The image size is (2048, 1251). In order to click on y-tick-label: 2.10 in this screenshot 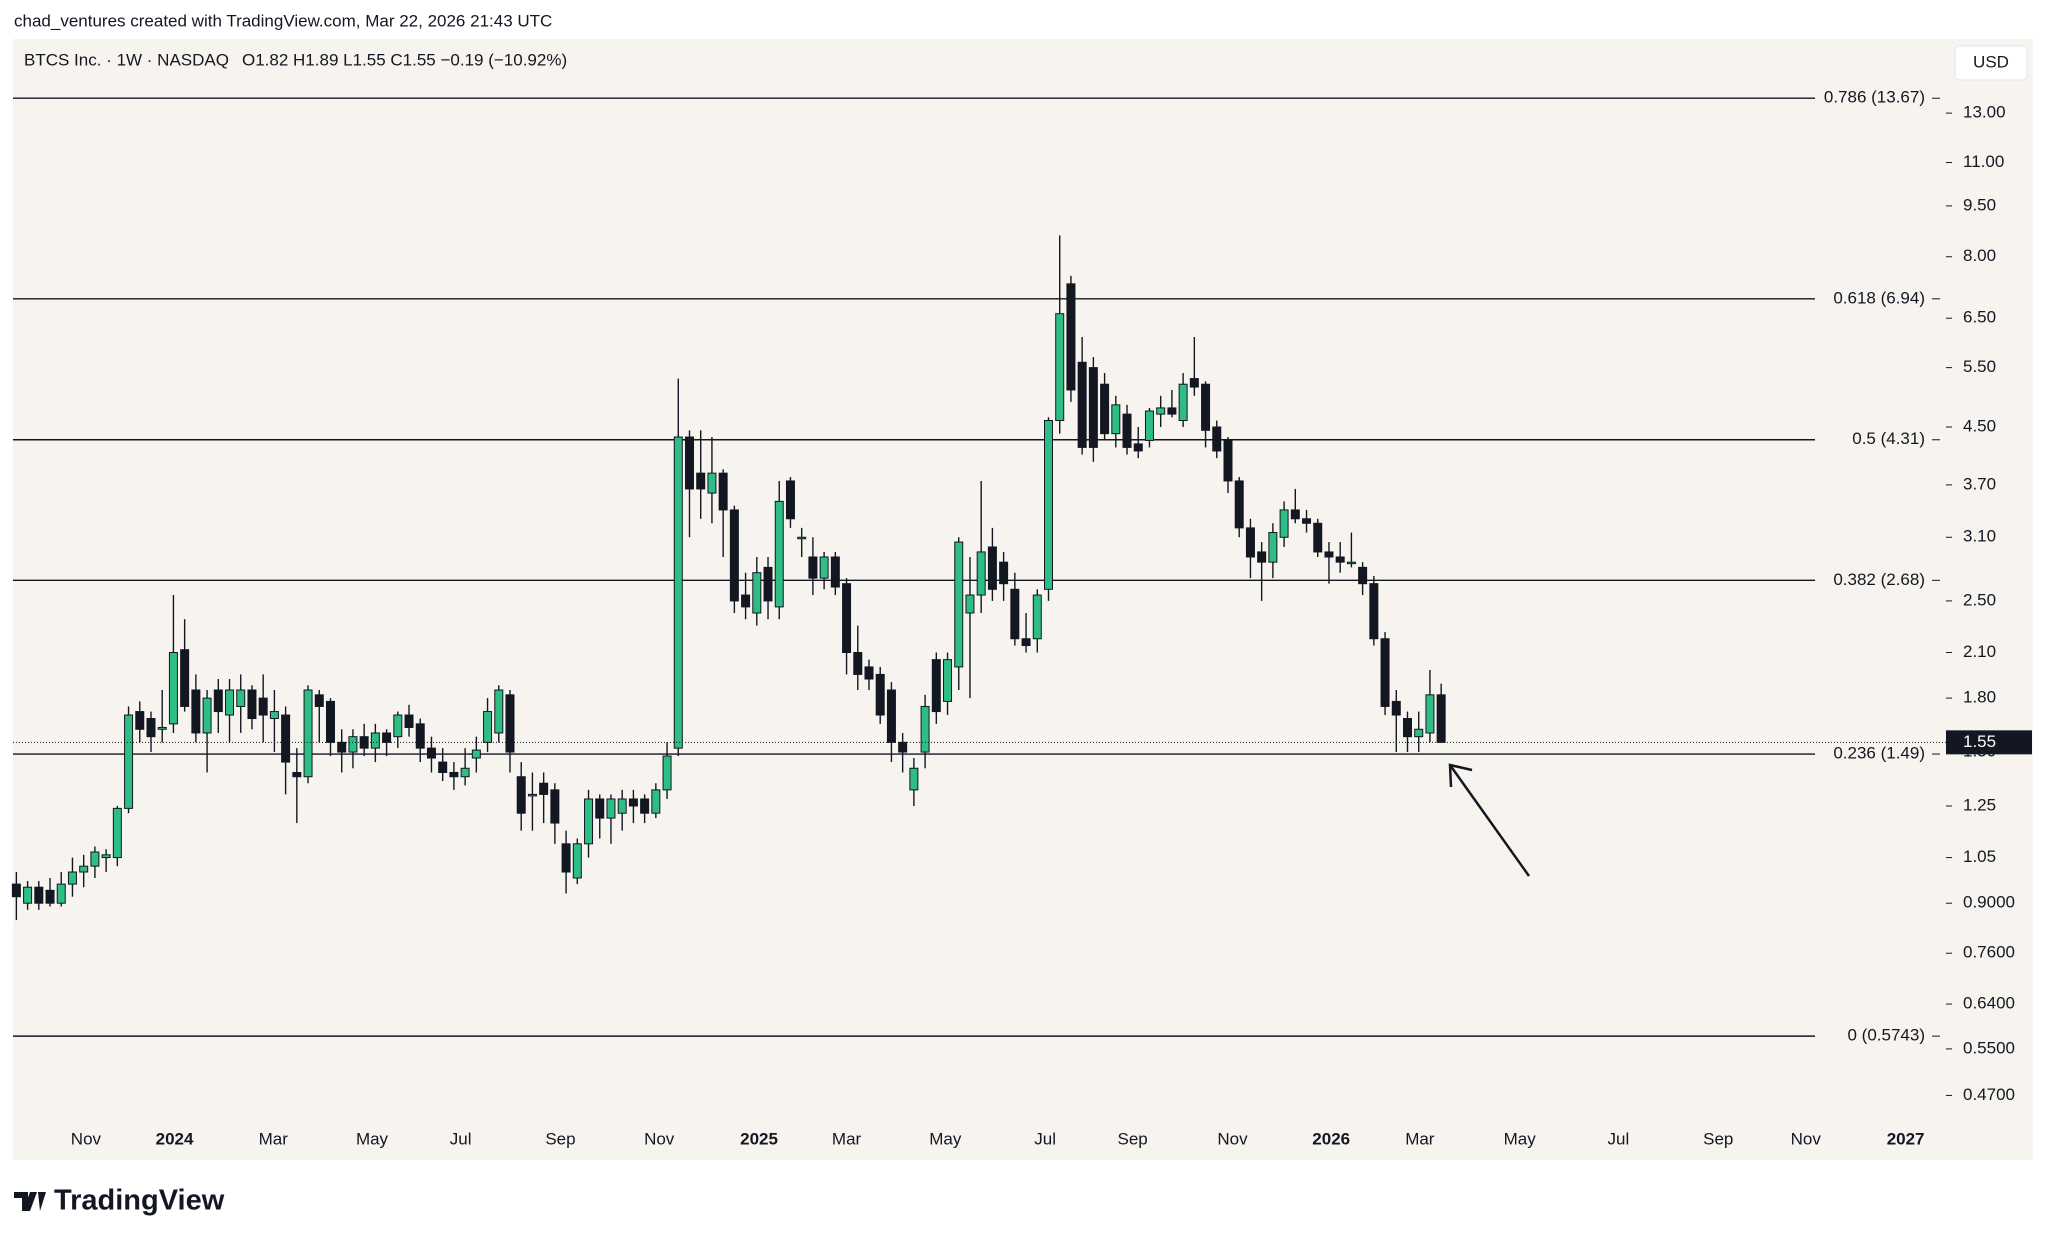, I will do `click(1979, 651)`.